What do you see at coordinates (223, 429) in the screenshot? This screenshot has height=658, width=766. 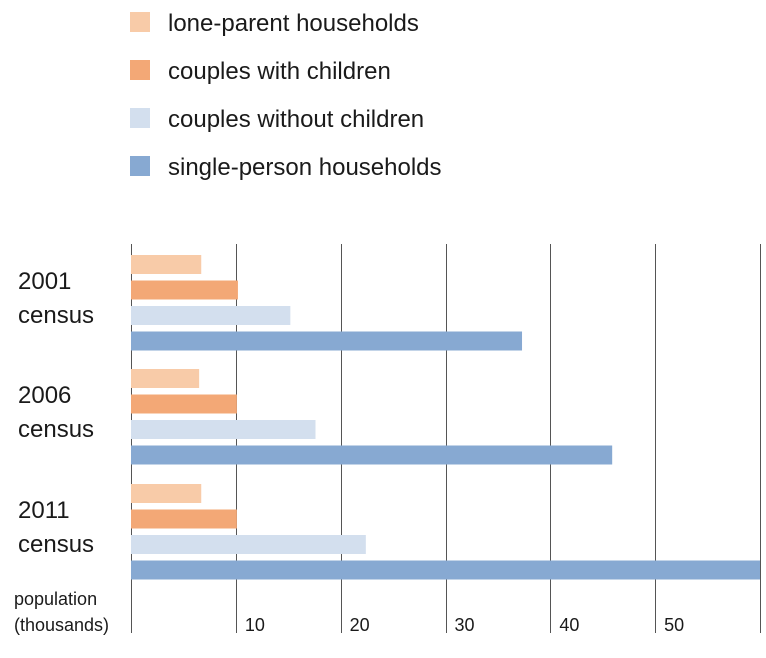 I see `bar-2006-couples-without-children` at bounding box center [223, 429].